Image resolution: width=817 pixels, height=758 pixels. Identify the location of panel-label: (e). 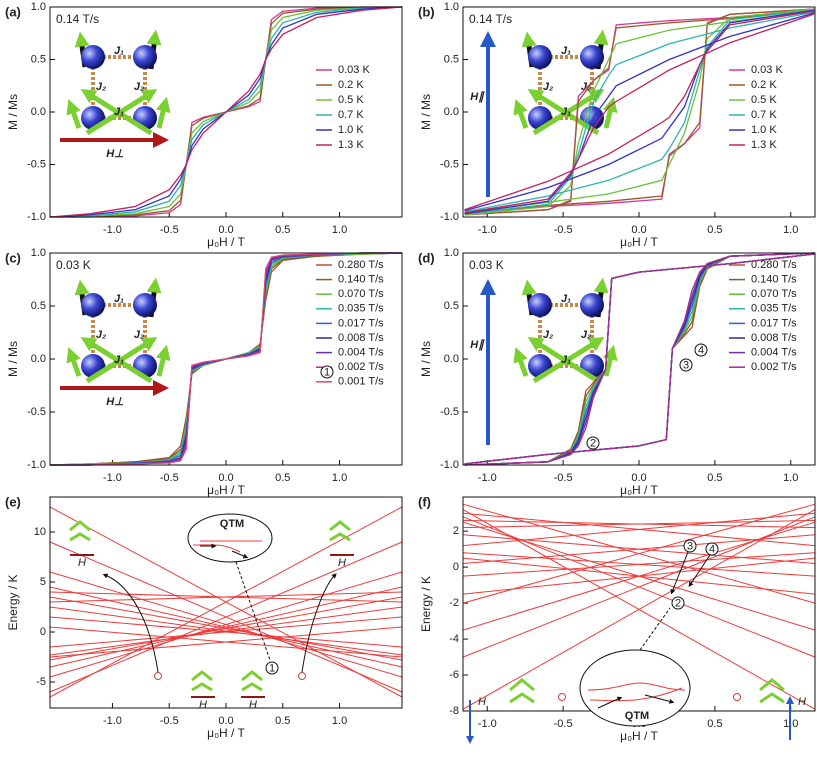
(13, 501).